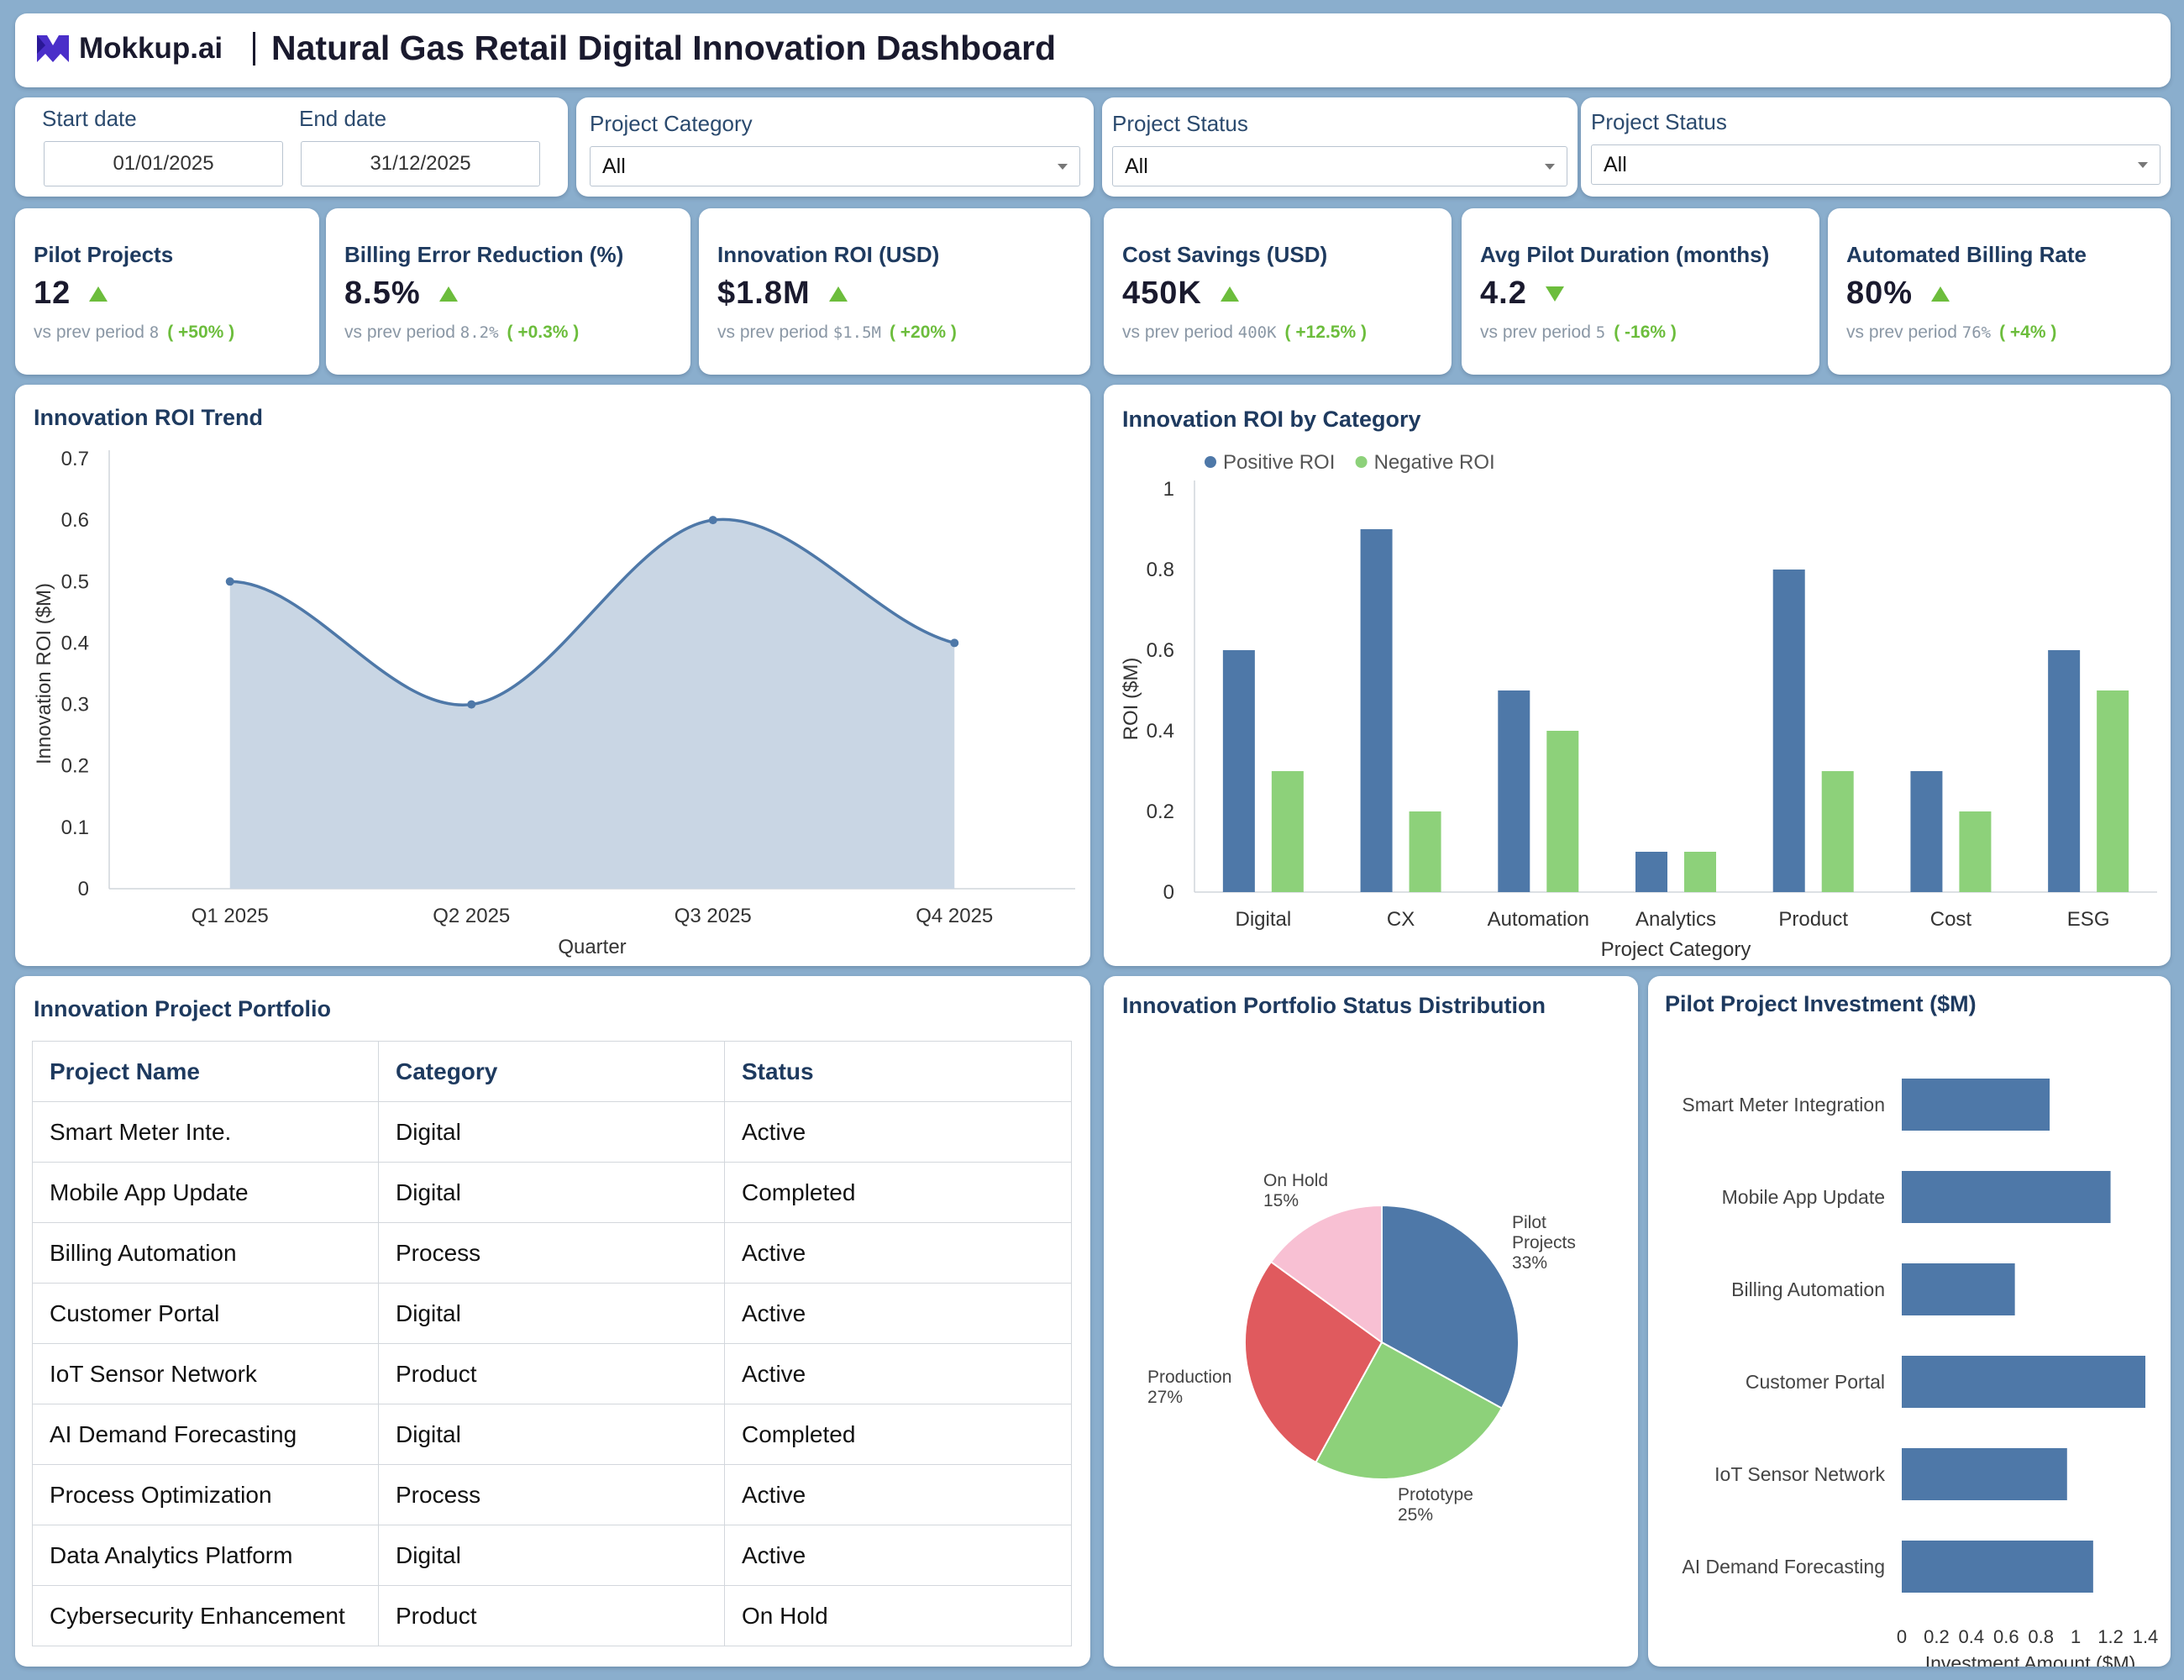 The height and width of the screenshot is (1680, 2184). What do you see at coordinates (954, 916) in the screenshot?
I see `x-tick-label: Q4 2025` at bounding box center [954, 916].